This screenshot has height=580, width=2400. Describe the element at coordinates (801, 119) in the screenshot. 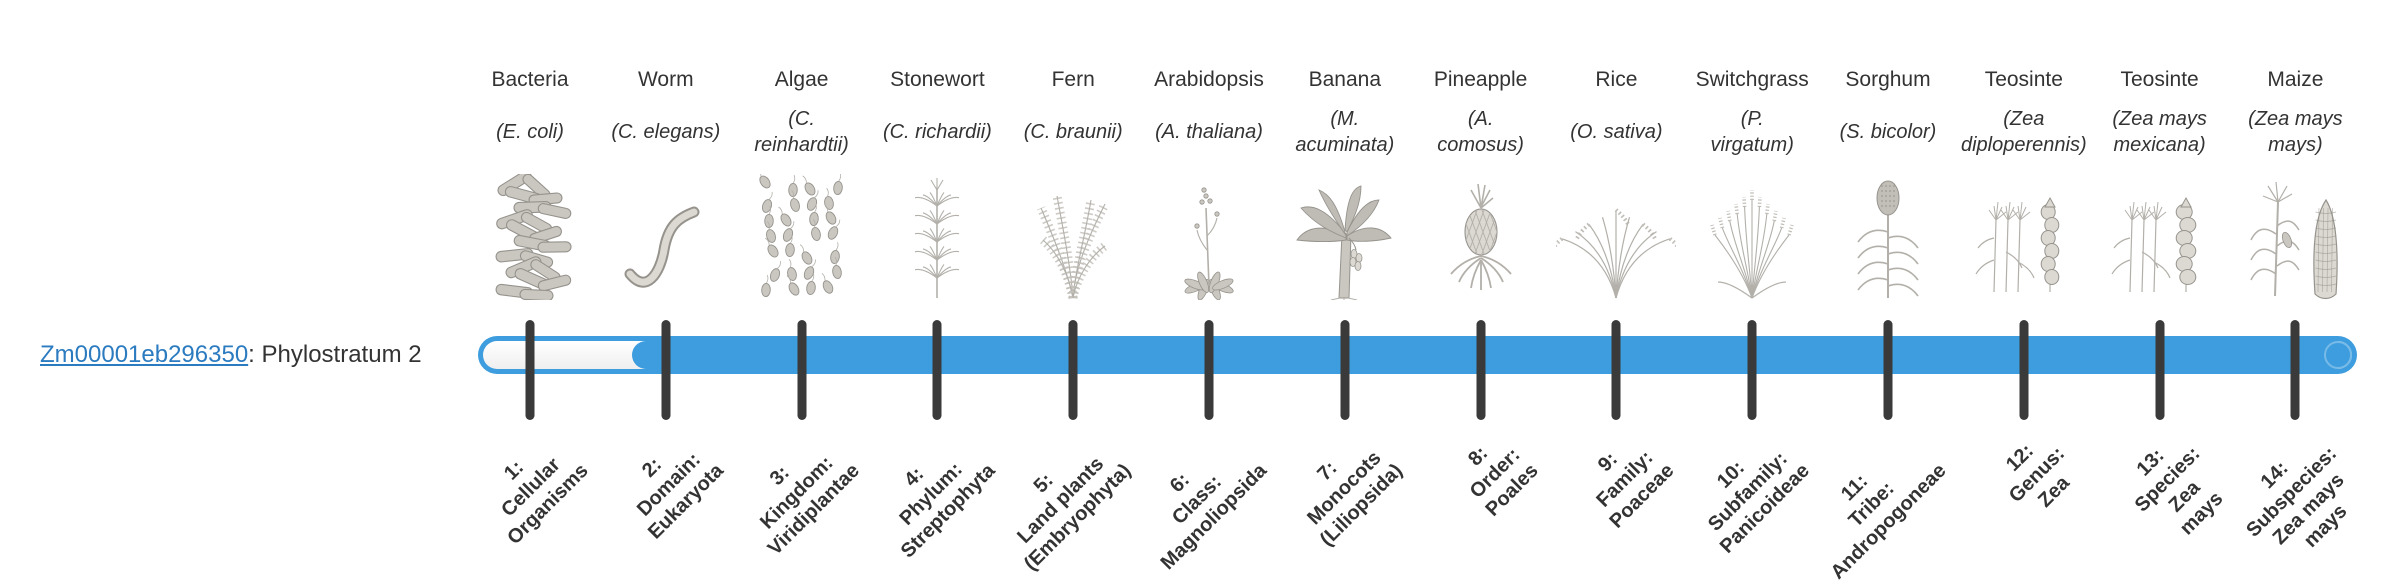

I see `species-line: (C.` at that location.